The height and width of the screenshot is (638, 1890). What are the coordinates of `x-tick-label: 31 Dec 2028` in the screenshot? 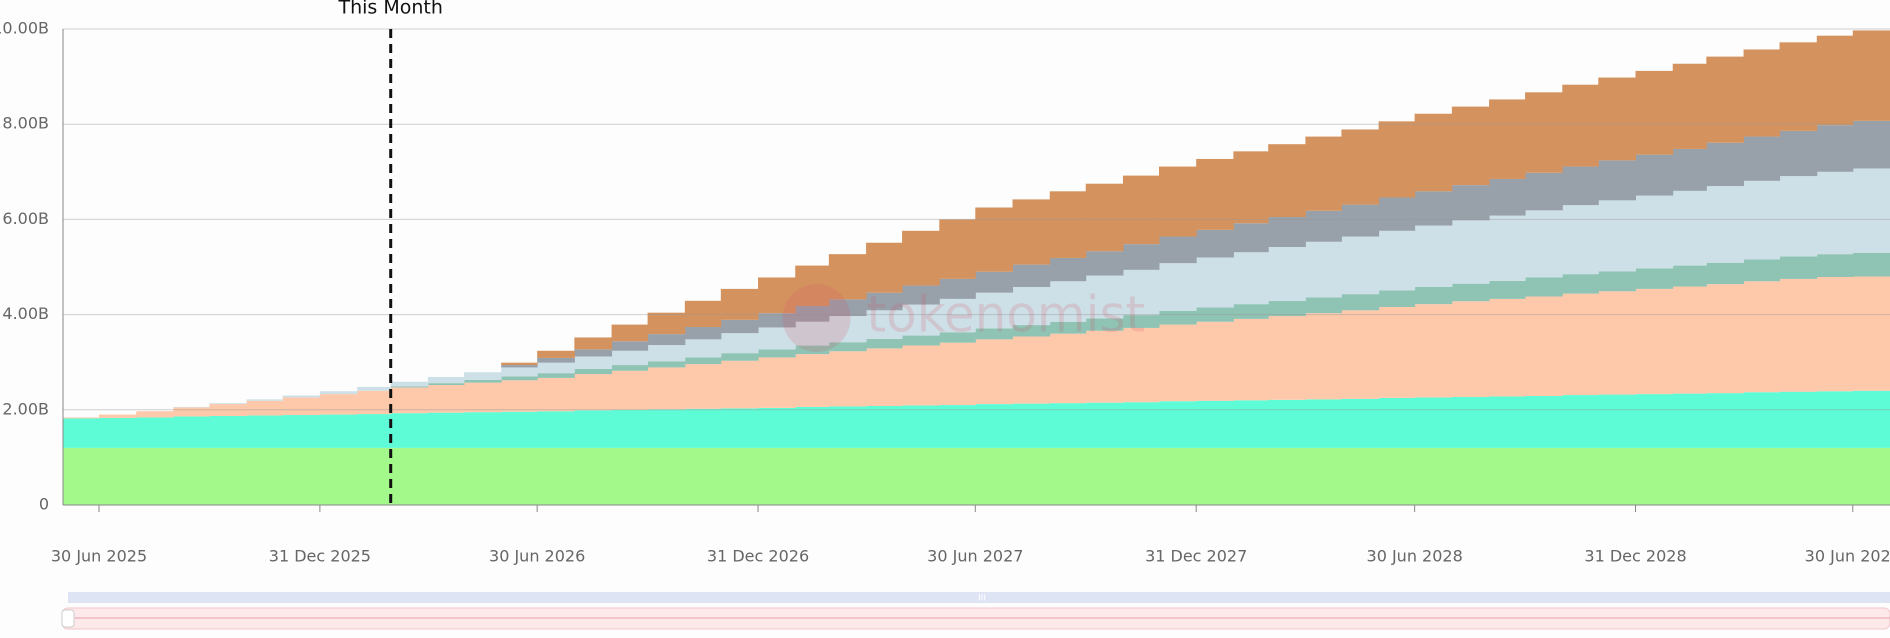 It's located at (1635, 556).